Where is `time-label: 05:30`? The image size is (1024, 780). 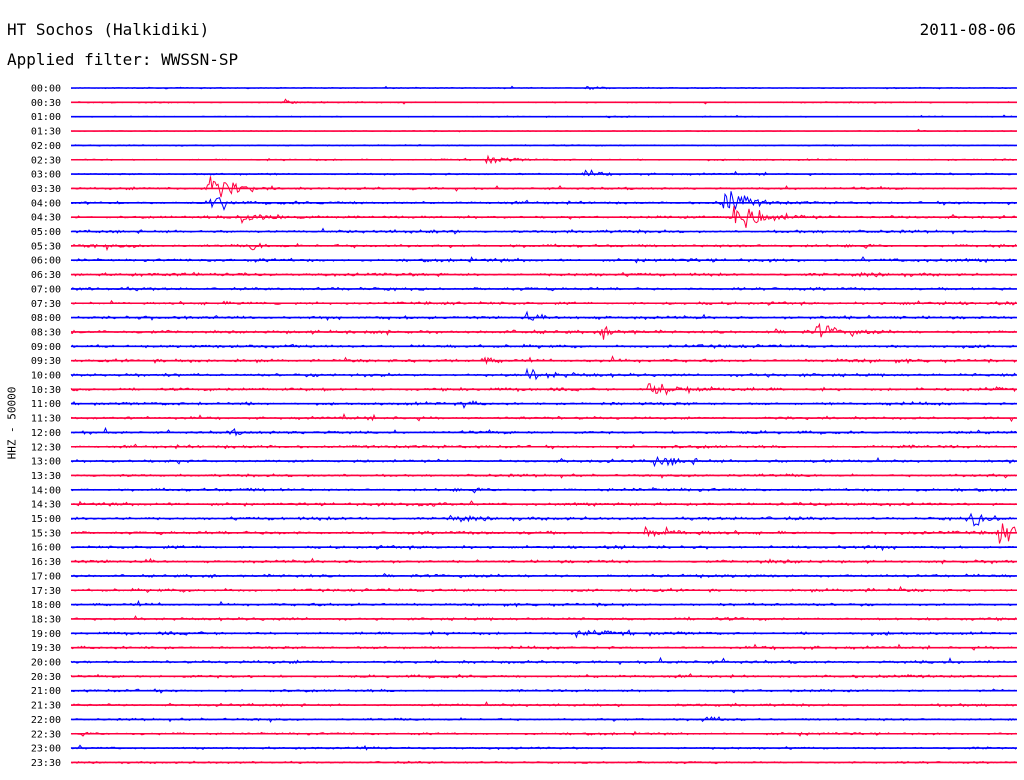
time-label: 05:30 is located at coordinates (46, 246).